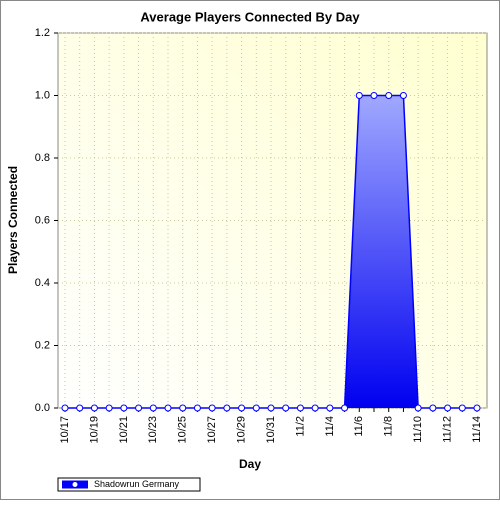 Image resolution: width=500 pixels, height=505 pixels. I want to click on y-tick-label: 1.0, so click(42, 95).